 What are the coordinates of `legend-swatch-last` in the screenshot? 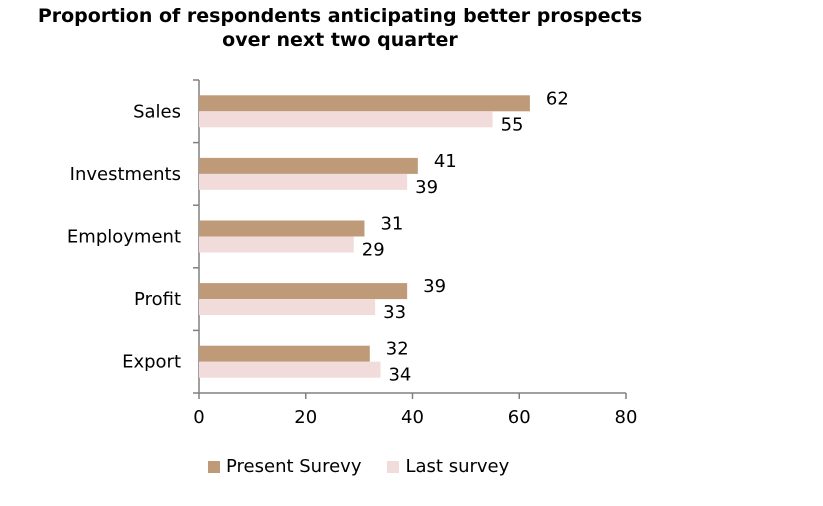 It's located at (393, 466).